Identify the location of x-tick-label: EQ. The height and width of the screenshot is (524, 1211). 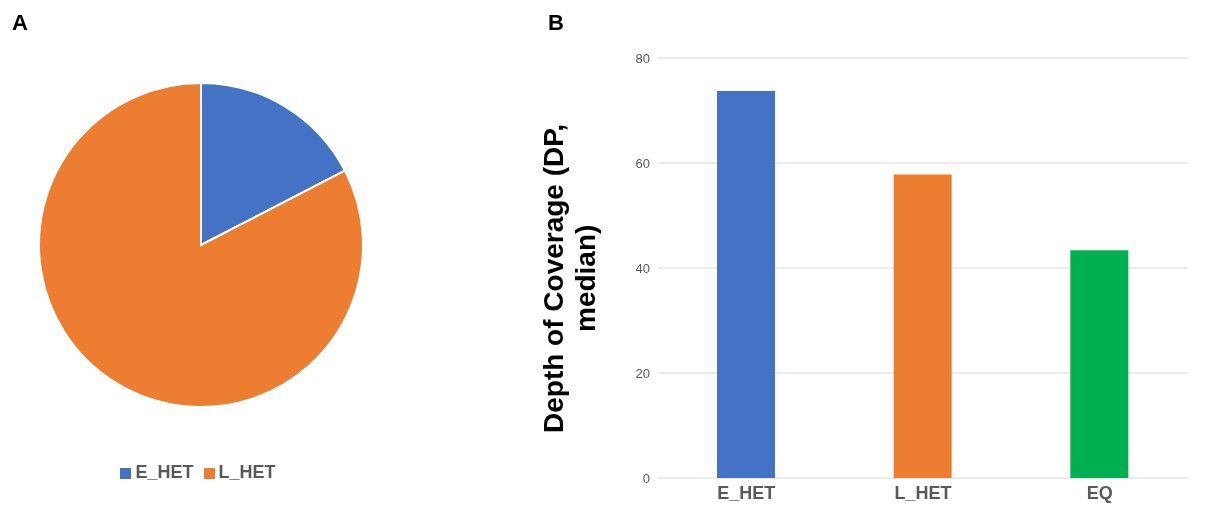
(1099, 492).